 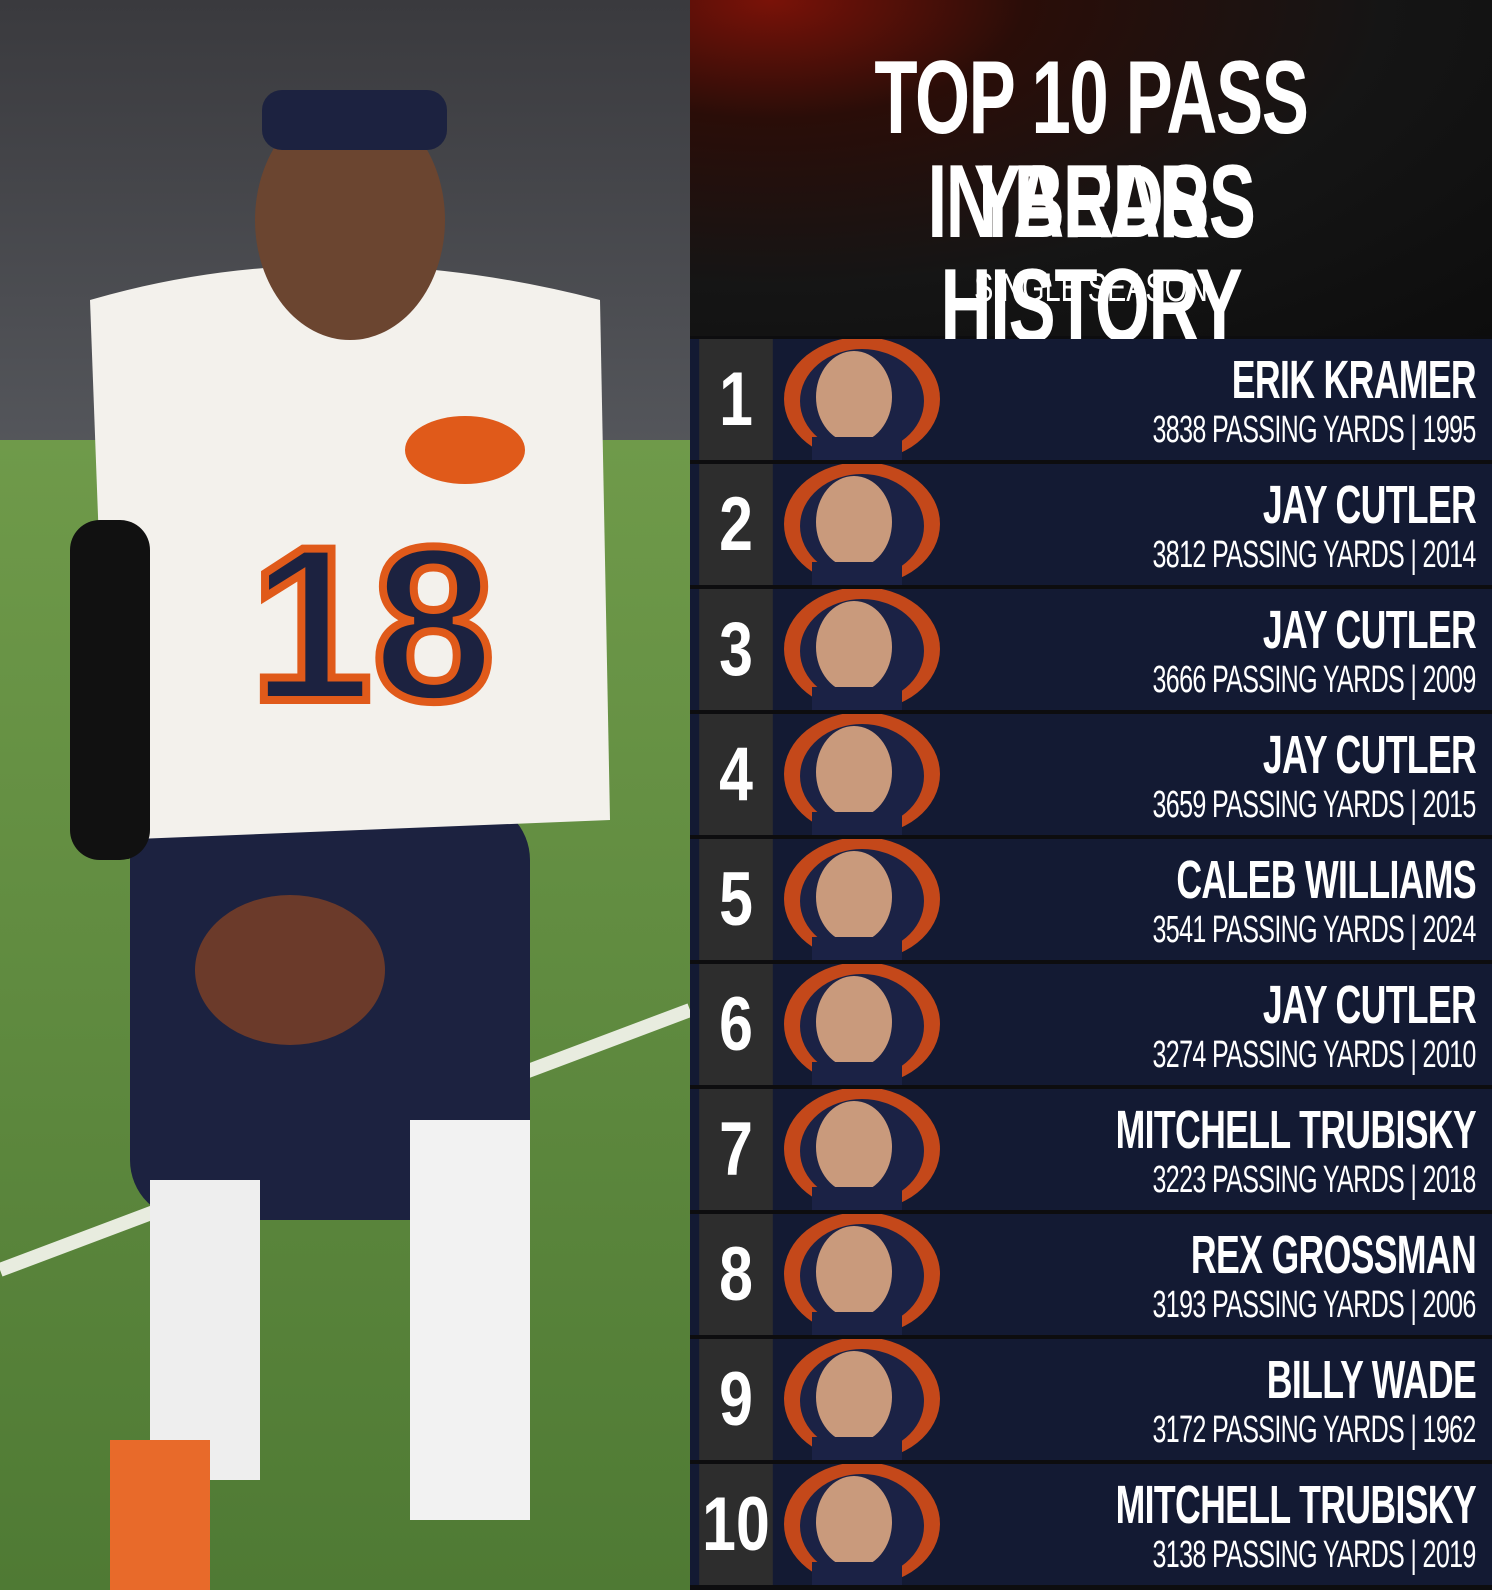 I want to click on subtitle: SINGLE SEASON, so click(x=1091, y=288).